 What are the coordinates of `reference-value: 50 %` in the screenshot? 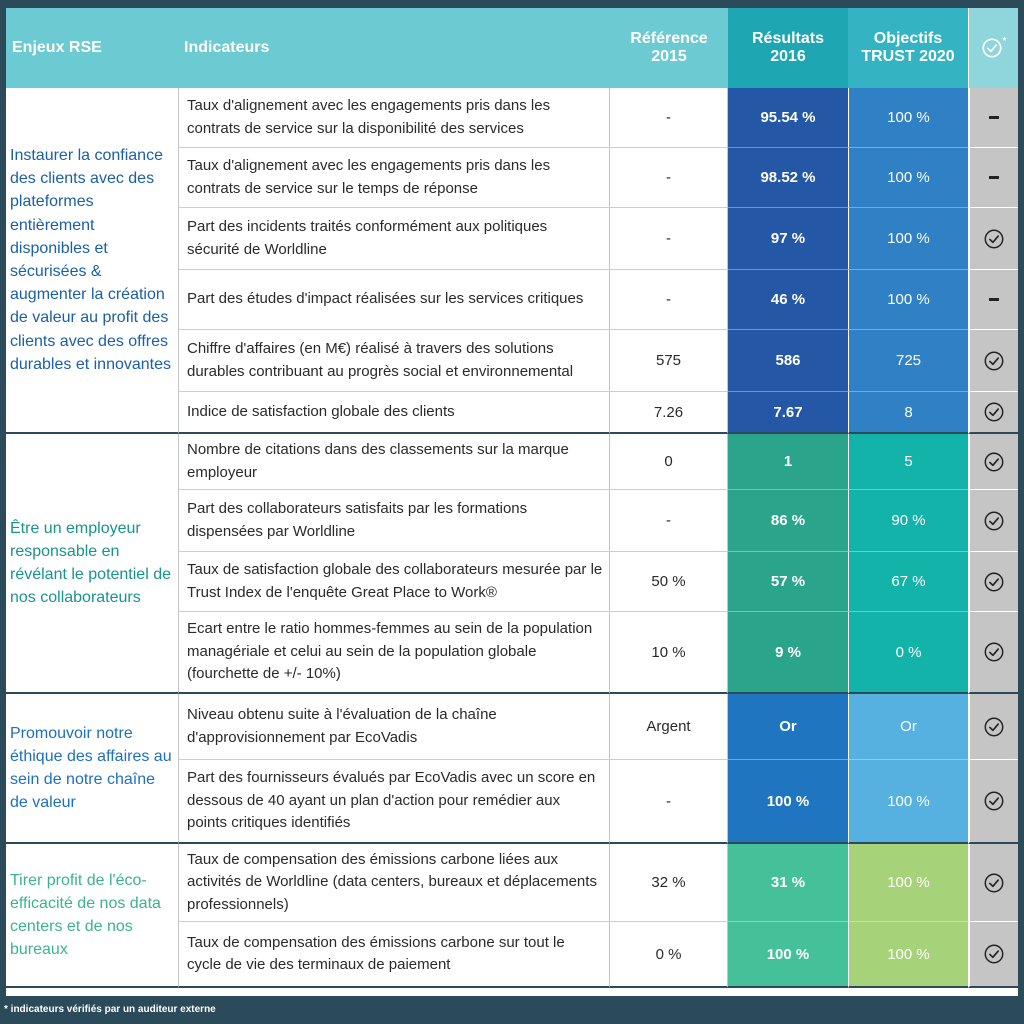 It's located at (669, 582).